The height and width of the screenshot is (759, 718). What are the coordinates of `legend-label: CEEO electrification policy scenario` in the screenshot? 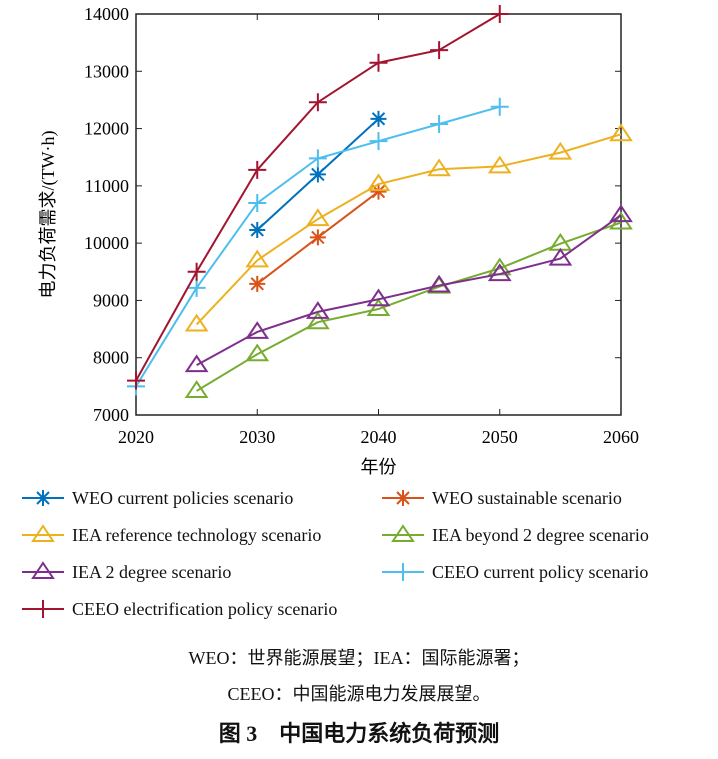 It's located at (205, 608).